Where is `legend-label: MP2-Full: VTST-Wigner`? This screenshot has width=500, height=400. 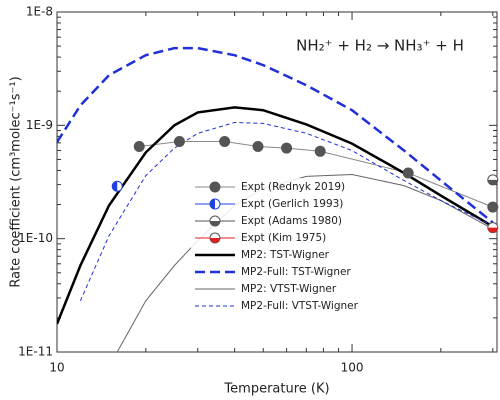 legend-label: MP2-Full: VTST-Wigner is located at coordinates (300, 306).